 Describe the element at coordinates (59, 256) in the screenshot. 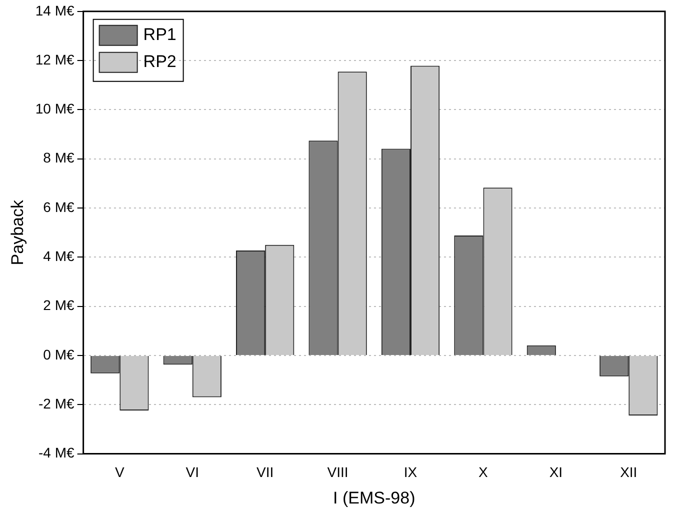

I see `y-tick-label: 4 M€` at that location.